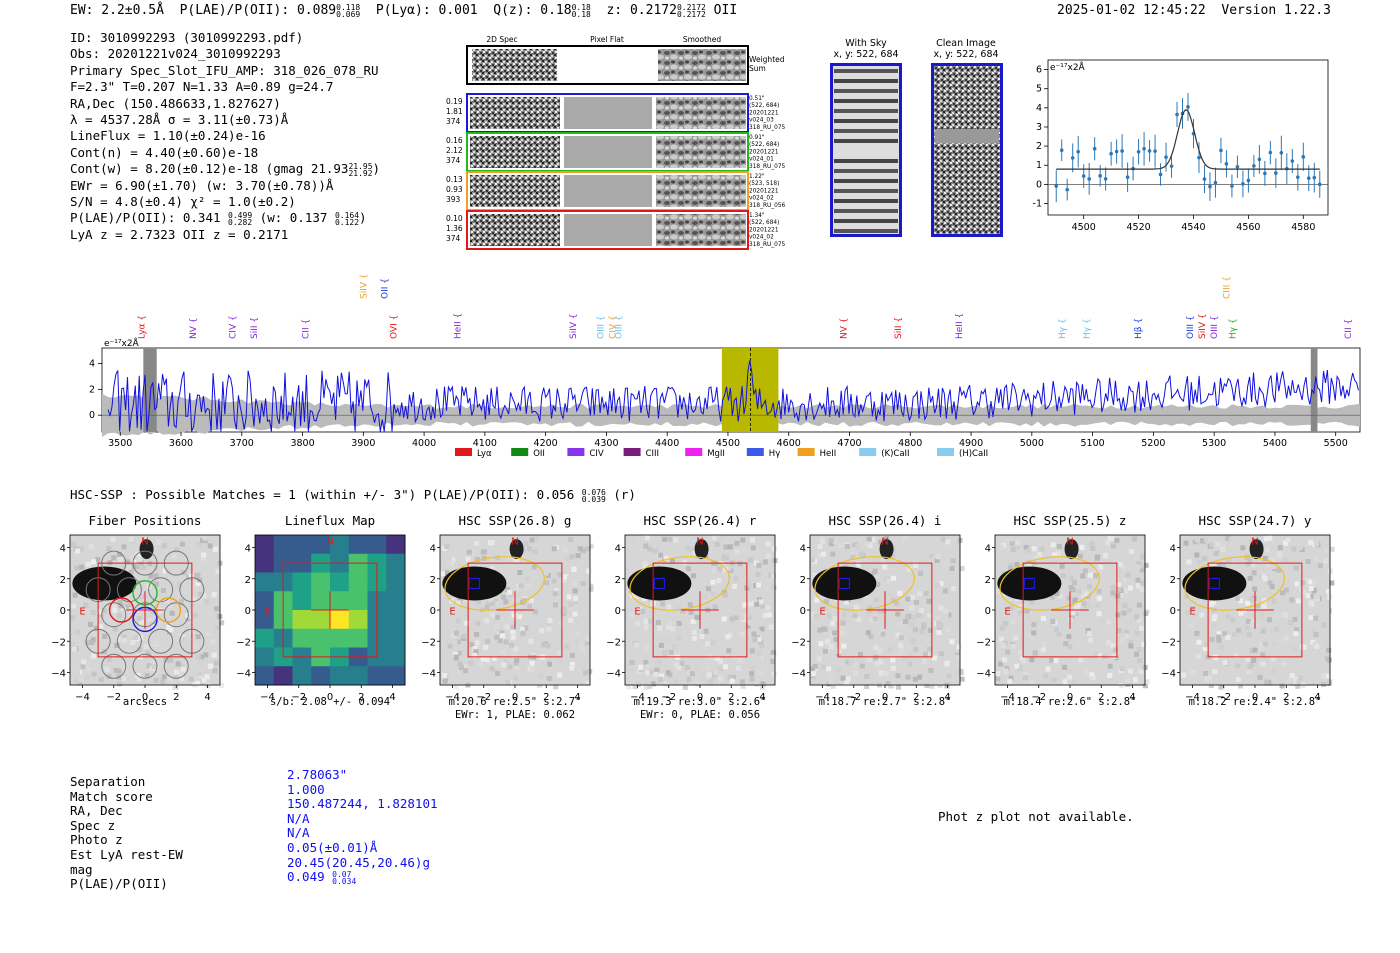 This screenshot has width=1400, height=953. Describe the element at coordinates (1029, 583) in the screenshot. I see `match-marker` at that location.